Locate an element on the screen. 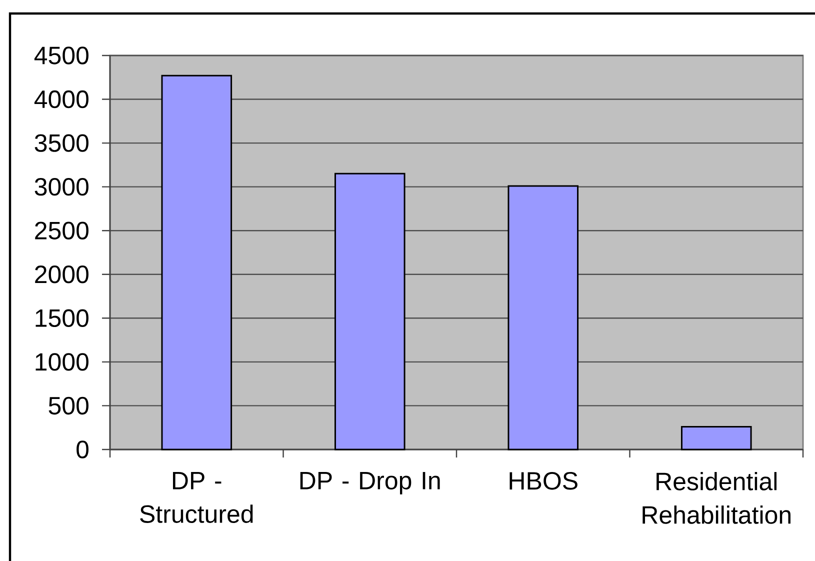 The height and width of the screenshot is (561, 815). x-tick-label: HBOS is located at coordinates (544, 481).